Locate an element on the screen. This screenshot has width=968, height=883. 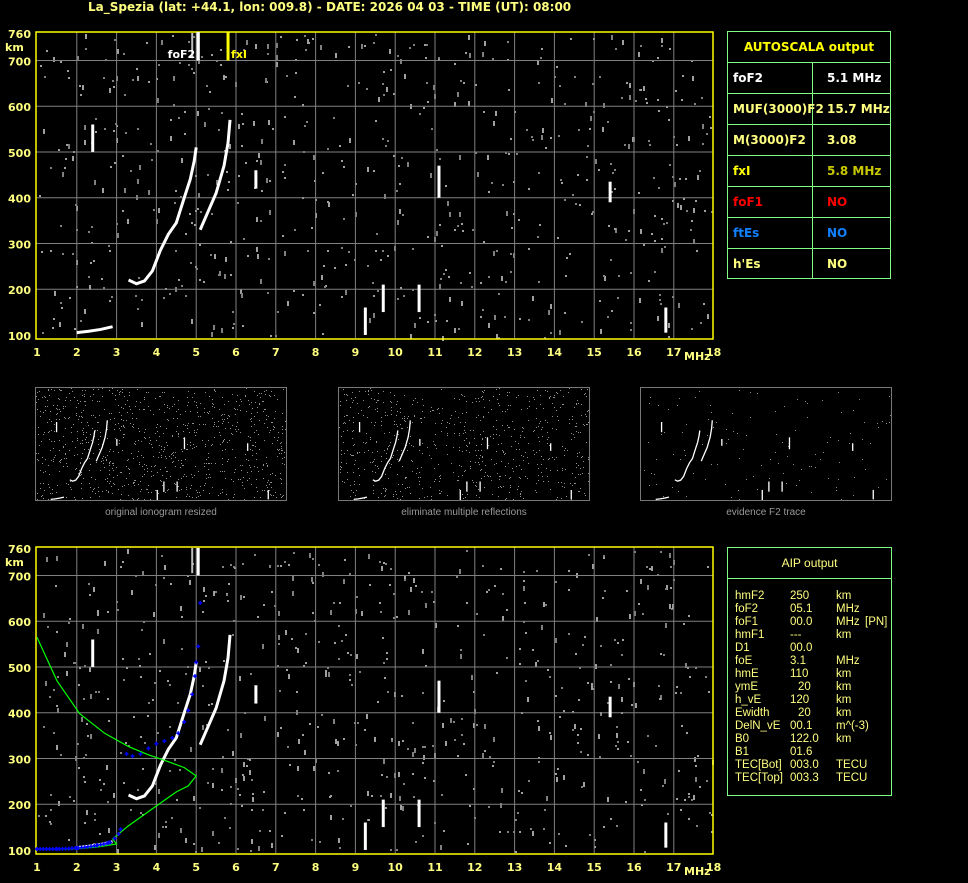
thumbnail-evidence-f2 is located at coordinates (766, 444).